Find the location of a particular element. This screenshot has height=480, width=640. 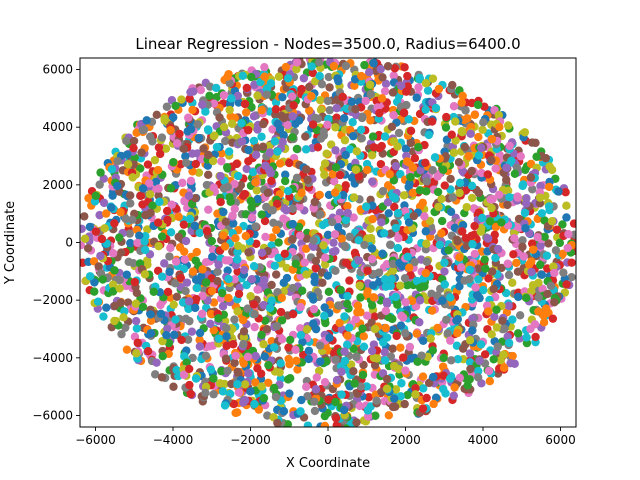

x-tick-label: −4000 is located at coordinates (173, 440).